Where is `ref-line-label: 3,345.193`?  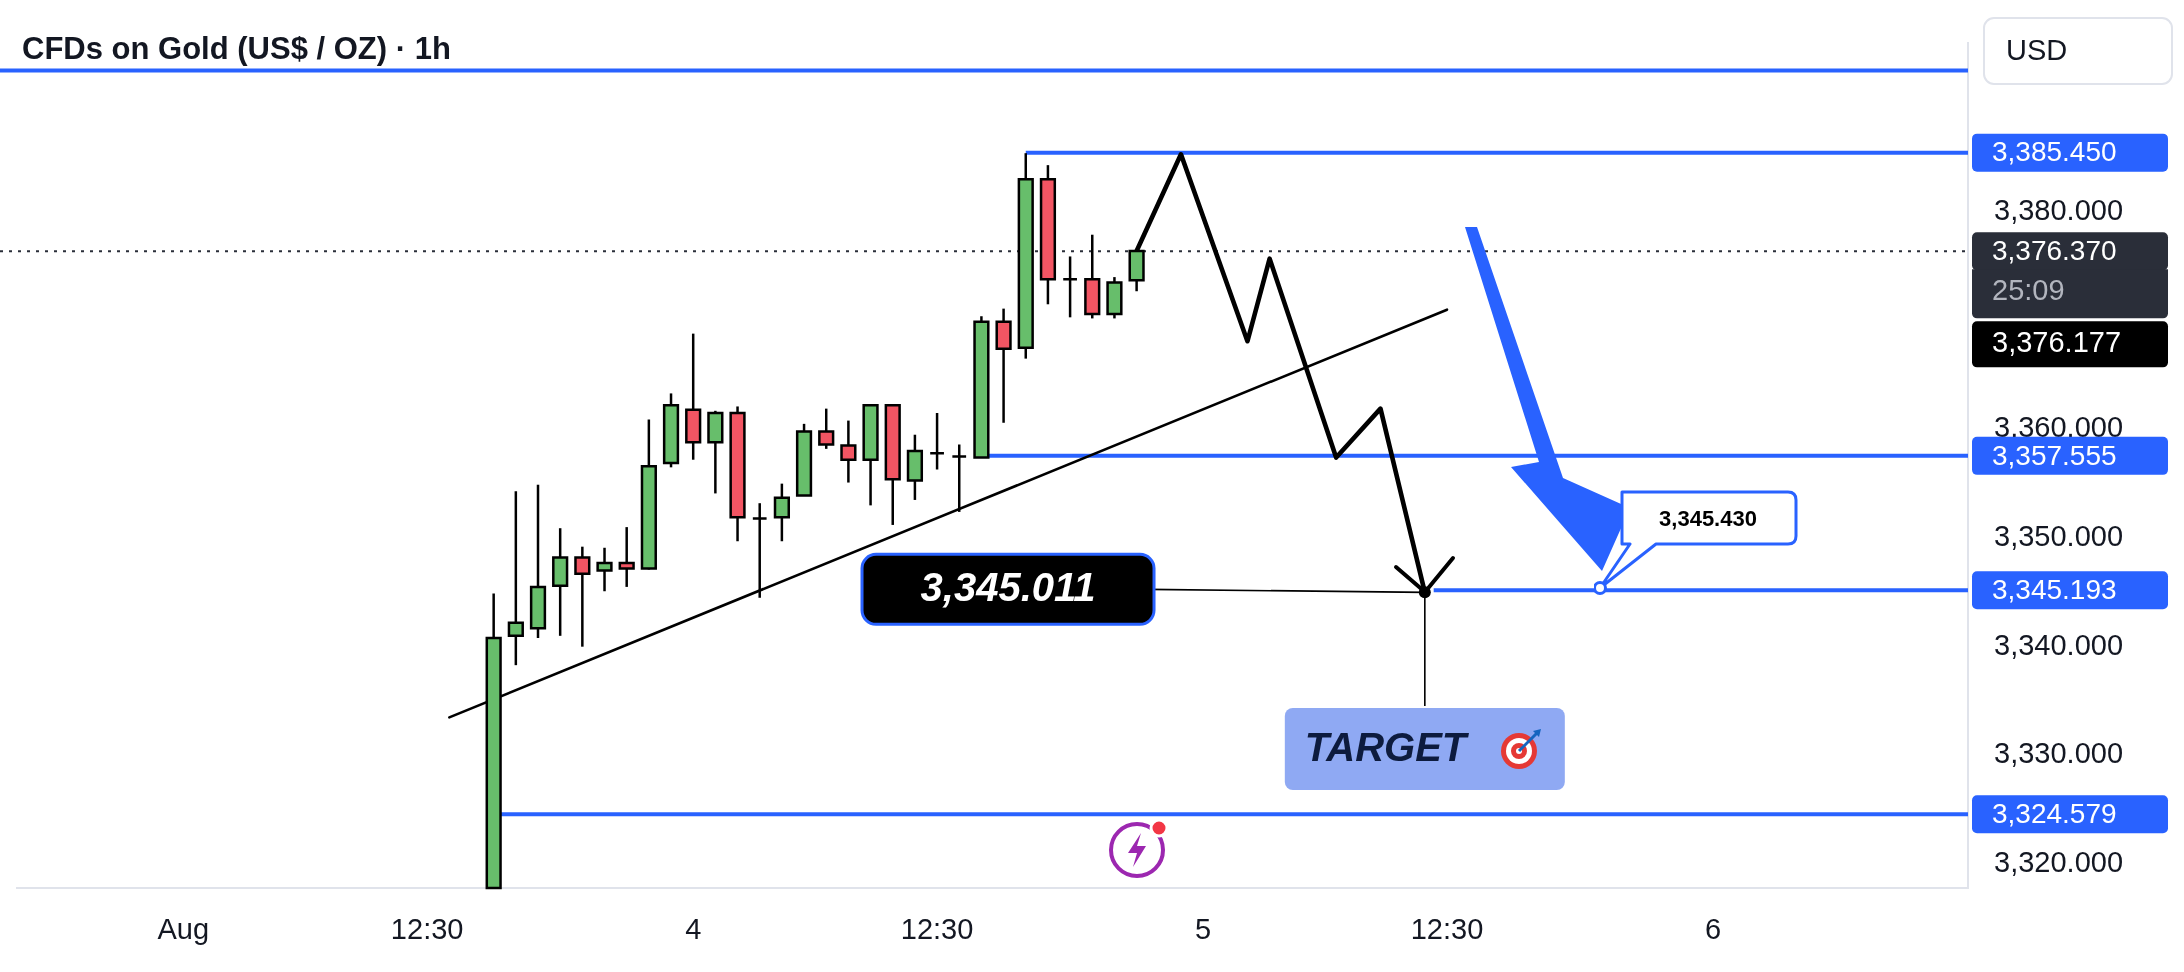
ref-line-label: 3,345.193 is located at coordinates (2054, 589).